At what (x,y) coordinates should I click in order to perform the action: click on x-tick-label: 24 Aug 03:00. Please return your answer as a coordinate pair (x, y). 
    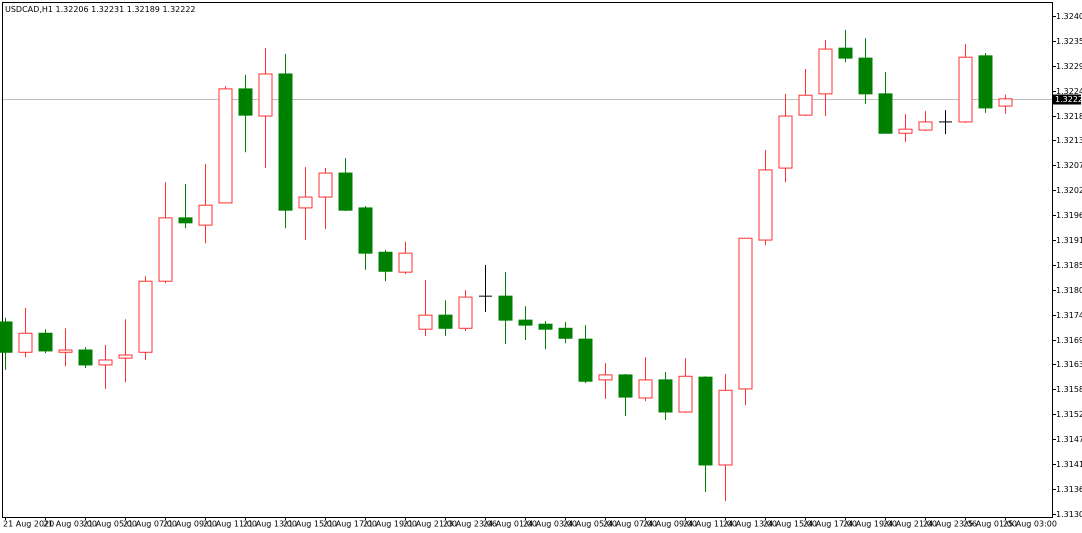
    Looking at the image, I should click on (550, 524).